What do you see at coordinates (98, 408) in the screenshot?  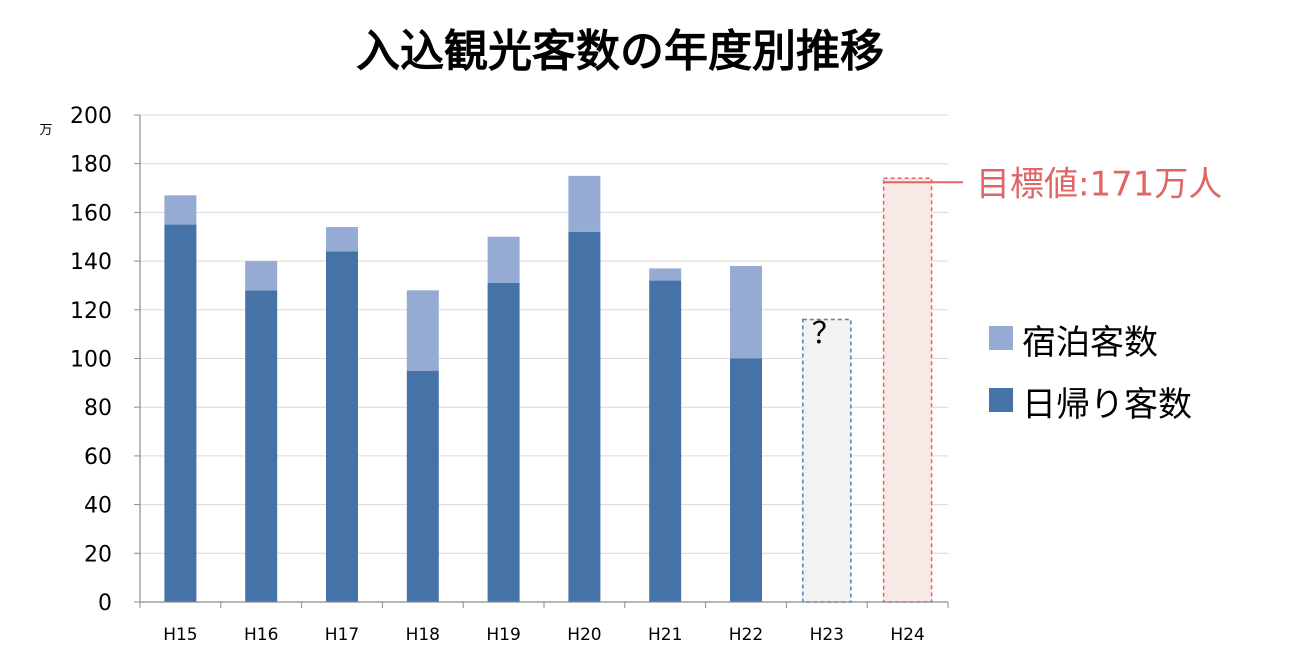 I see `y-tick-label: 80` at bounding box center [98, 408].